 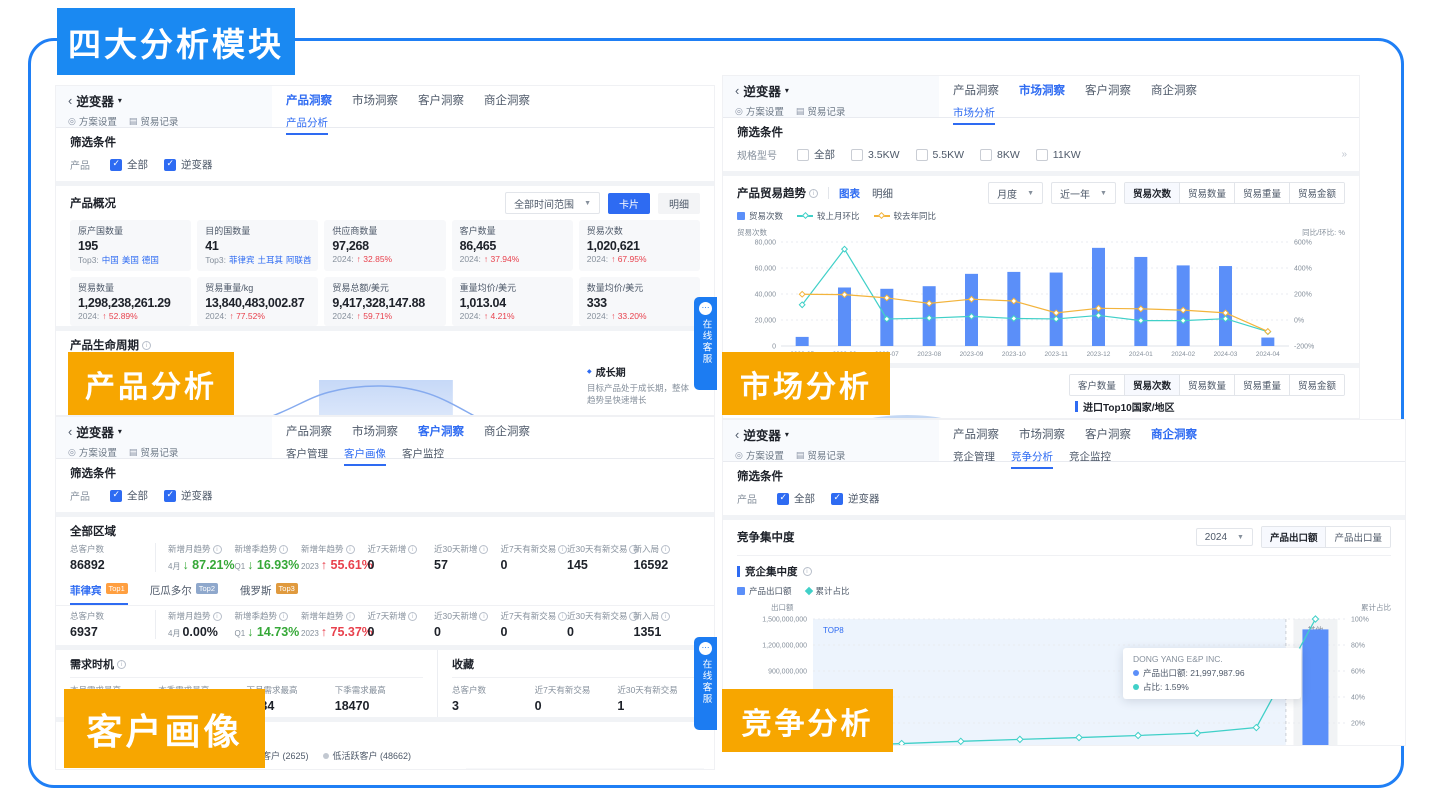 I want to click on country-tab-俄罗斯: 俄罗斯 Top3, so click(x=269, y=594).